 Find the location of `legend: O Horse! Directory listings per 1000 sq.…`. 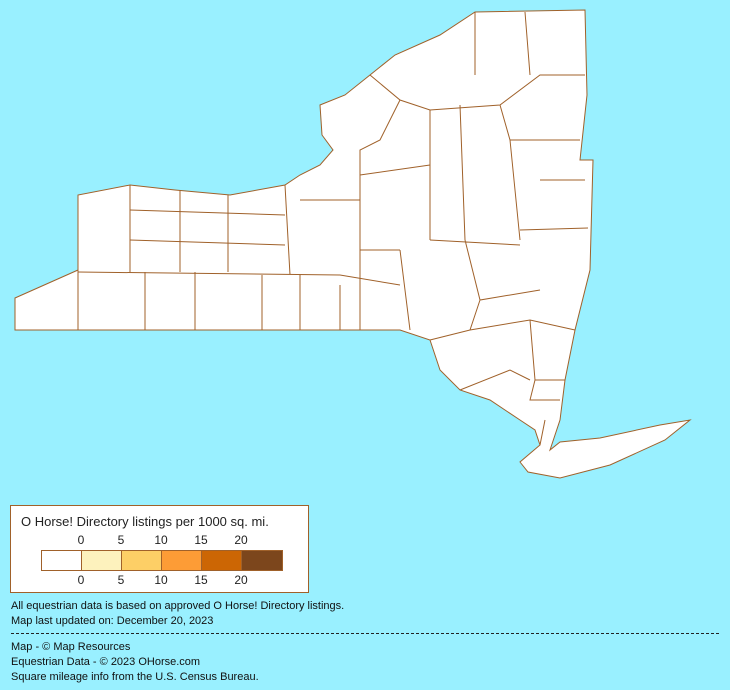

legend: O Horse! Directory listings per 1000 sq.… is located at coordinates (159, 549).